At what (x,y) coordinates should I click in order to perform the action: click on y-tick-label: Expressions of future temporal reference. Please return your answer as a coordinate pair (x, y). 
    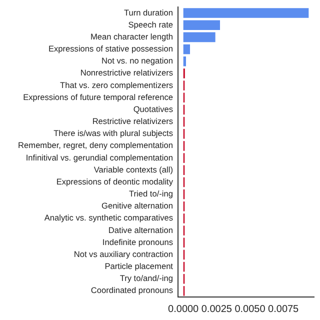
    Looking at the image, I should click on (98, 97).